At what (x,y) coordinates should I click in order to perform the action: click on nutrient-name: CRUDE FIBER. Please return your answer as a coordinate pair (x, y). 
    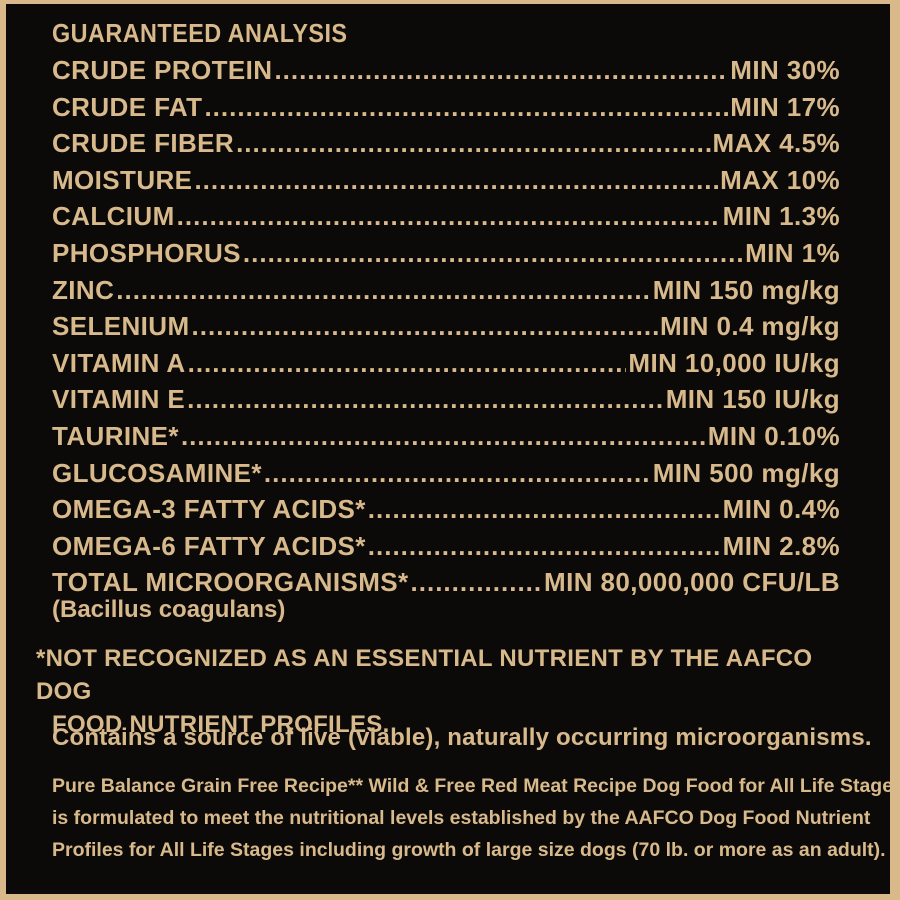
    Looking at the image, I should click on (143, 143).